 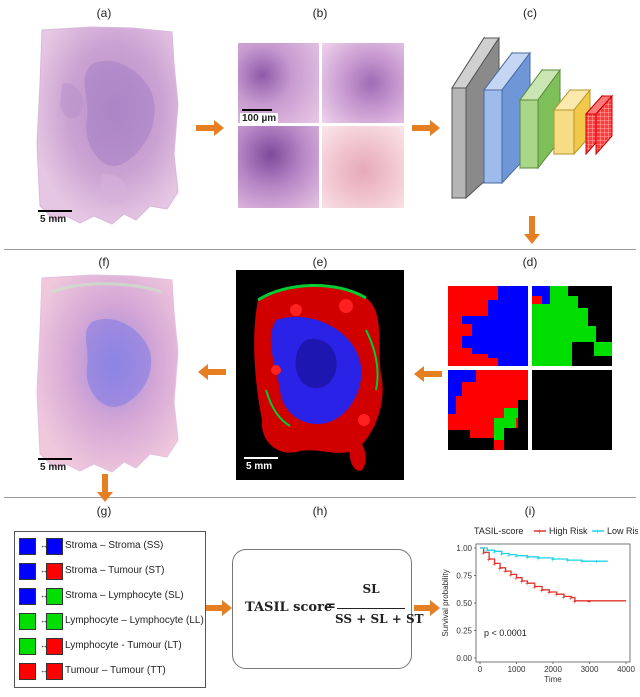 What do you see at coordinates (115, 670) in the screenshot?
I see `legend-label: Tumour – Tumour (TT)` at bounding box center [115, 670].